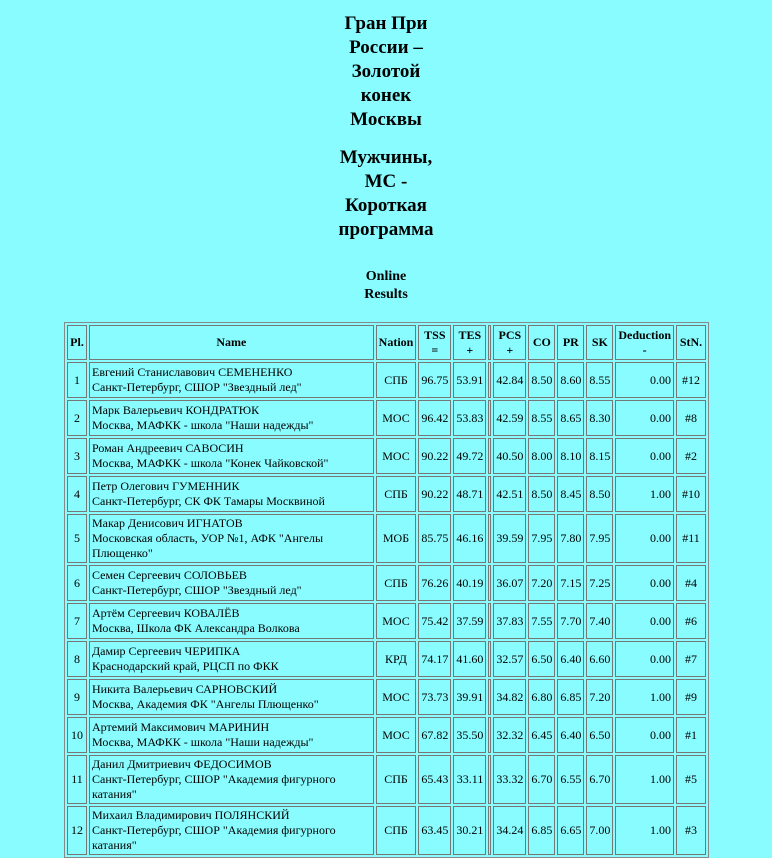 This screenshot has height=858, width=772. Describe the element at coordinates (644, 342) in the screenshot. I see `header-deduction: Deduction -` at that location.